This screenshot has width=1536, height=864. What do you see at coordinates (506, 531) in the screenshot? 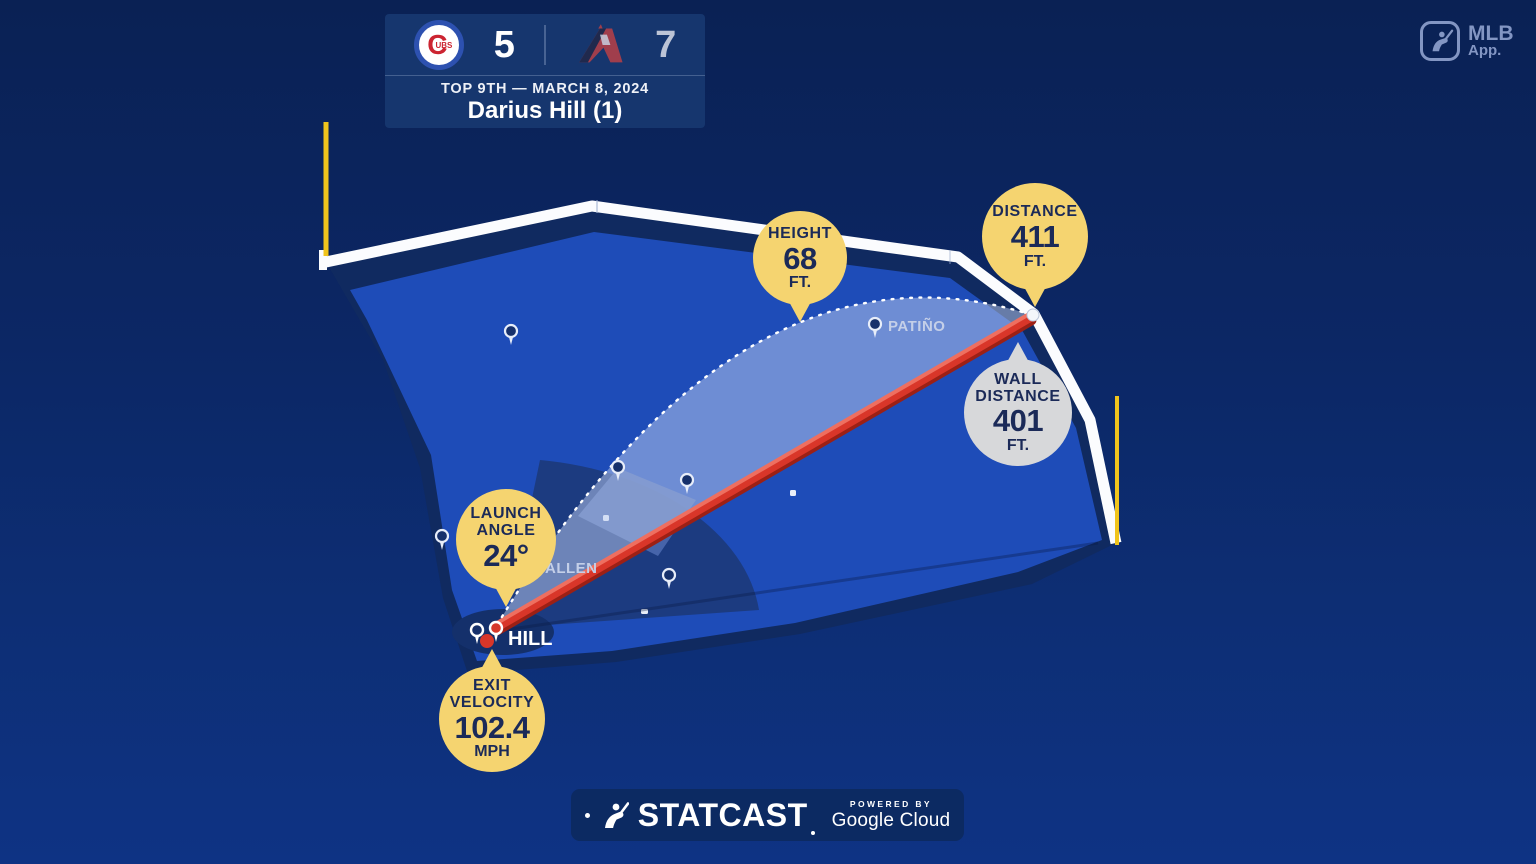
I see `launch-angle-label-2: ANGLE` at bounding box center [506, 531].